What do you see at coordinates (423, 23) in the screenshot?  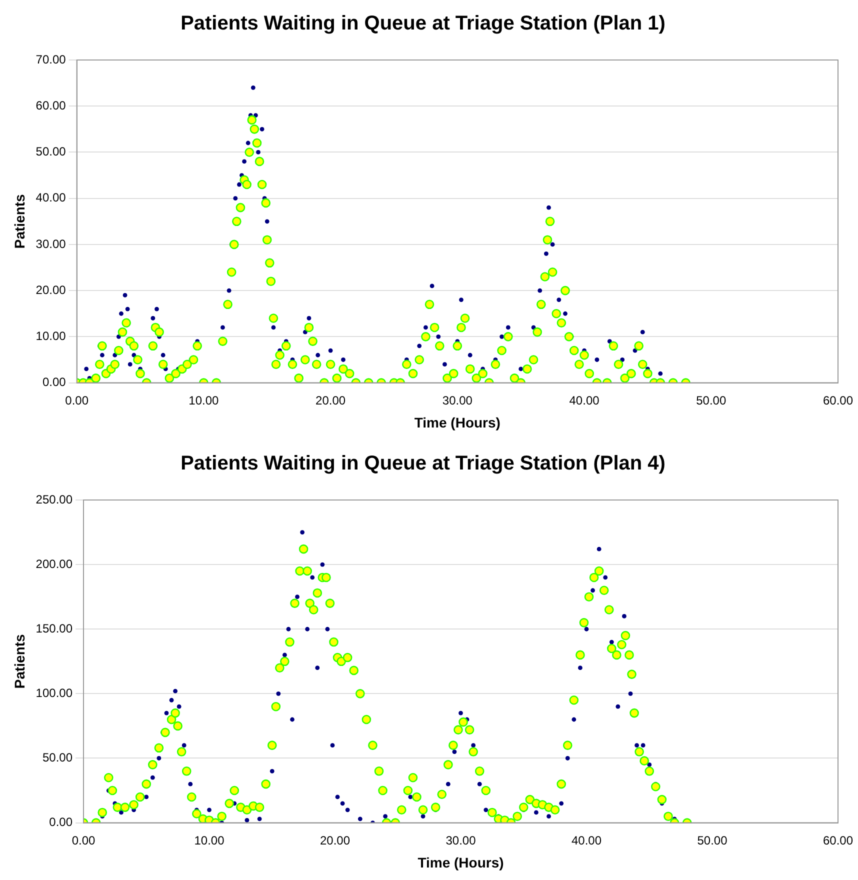 I see `chart-title: Patients Waiting in Queue at Triage Station (Plan 1)` at bounding box center [423, 23].